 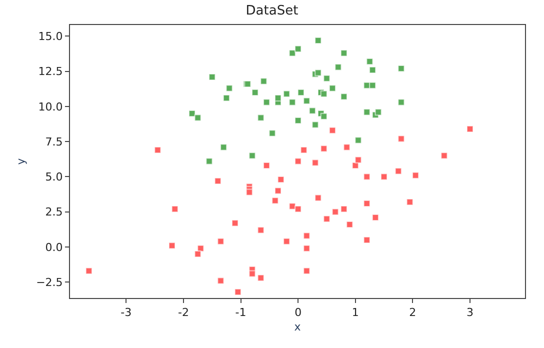 I want to click on x-tick-label: 2, so click(x=412, y=313).